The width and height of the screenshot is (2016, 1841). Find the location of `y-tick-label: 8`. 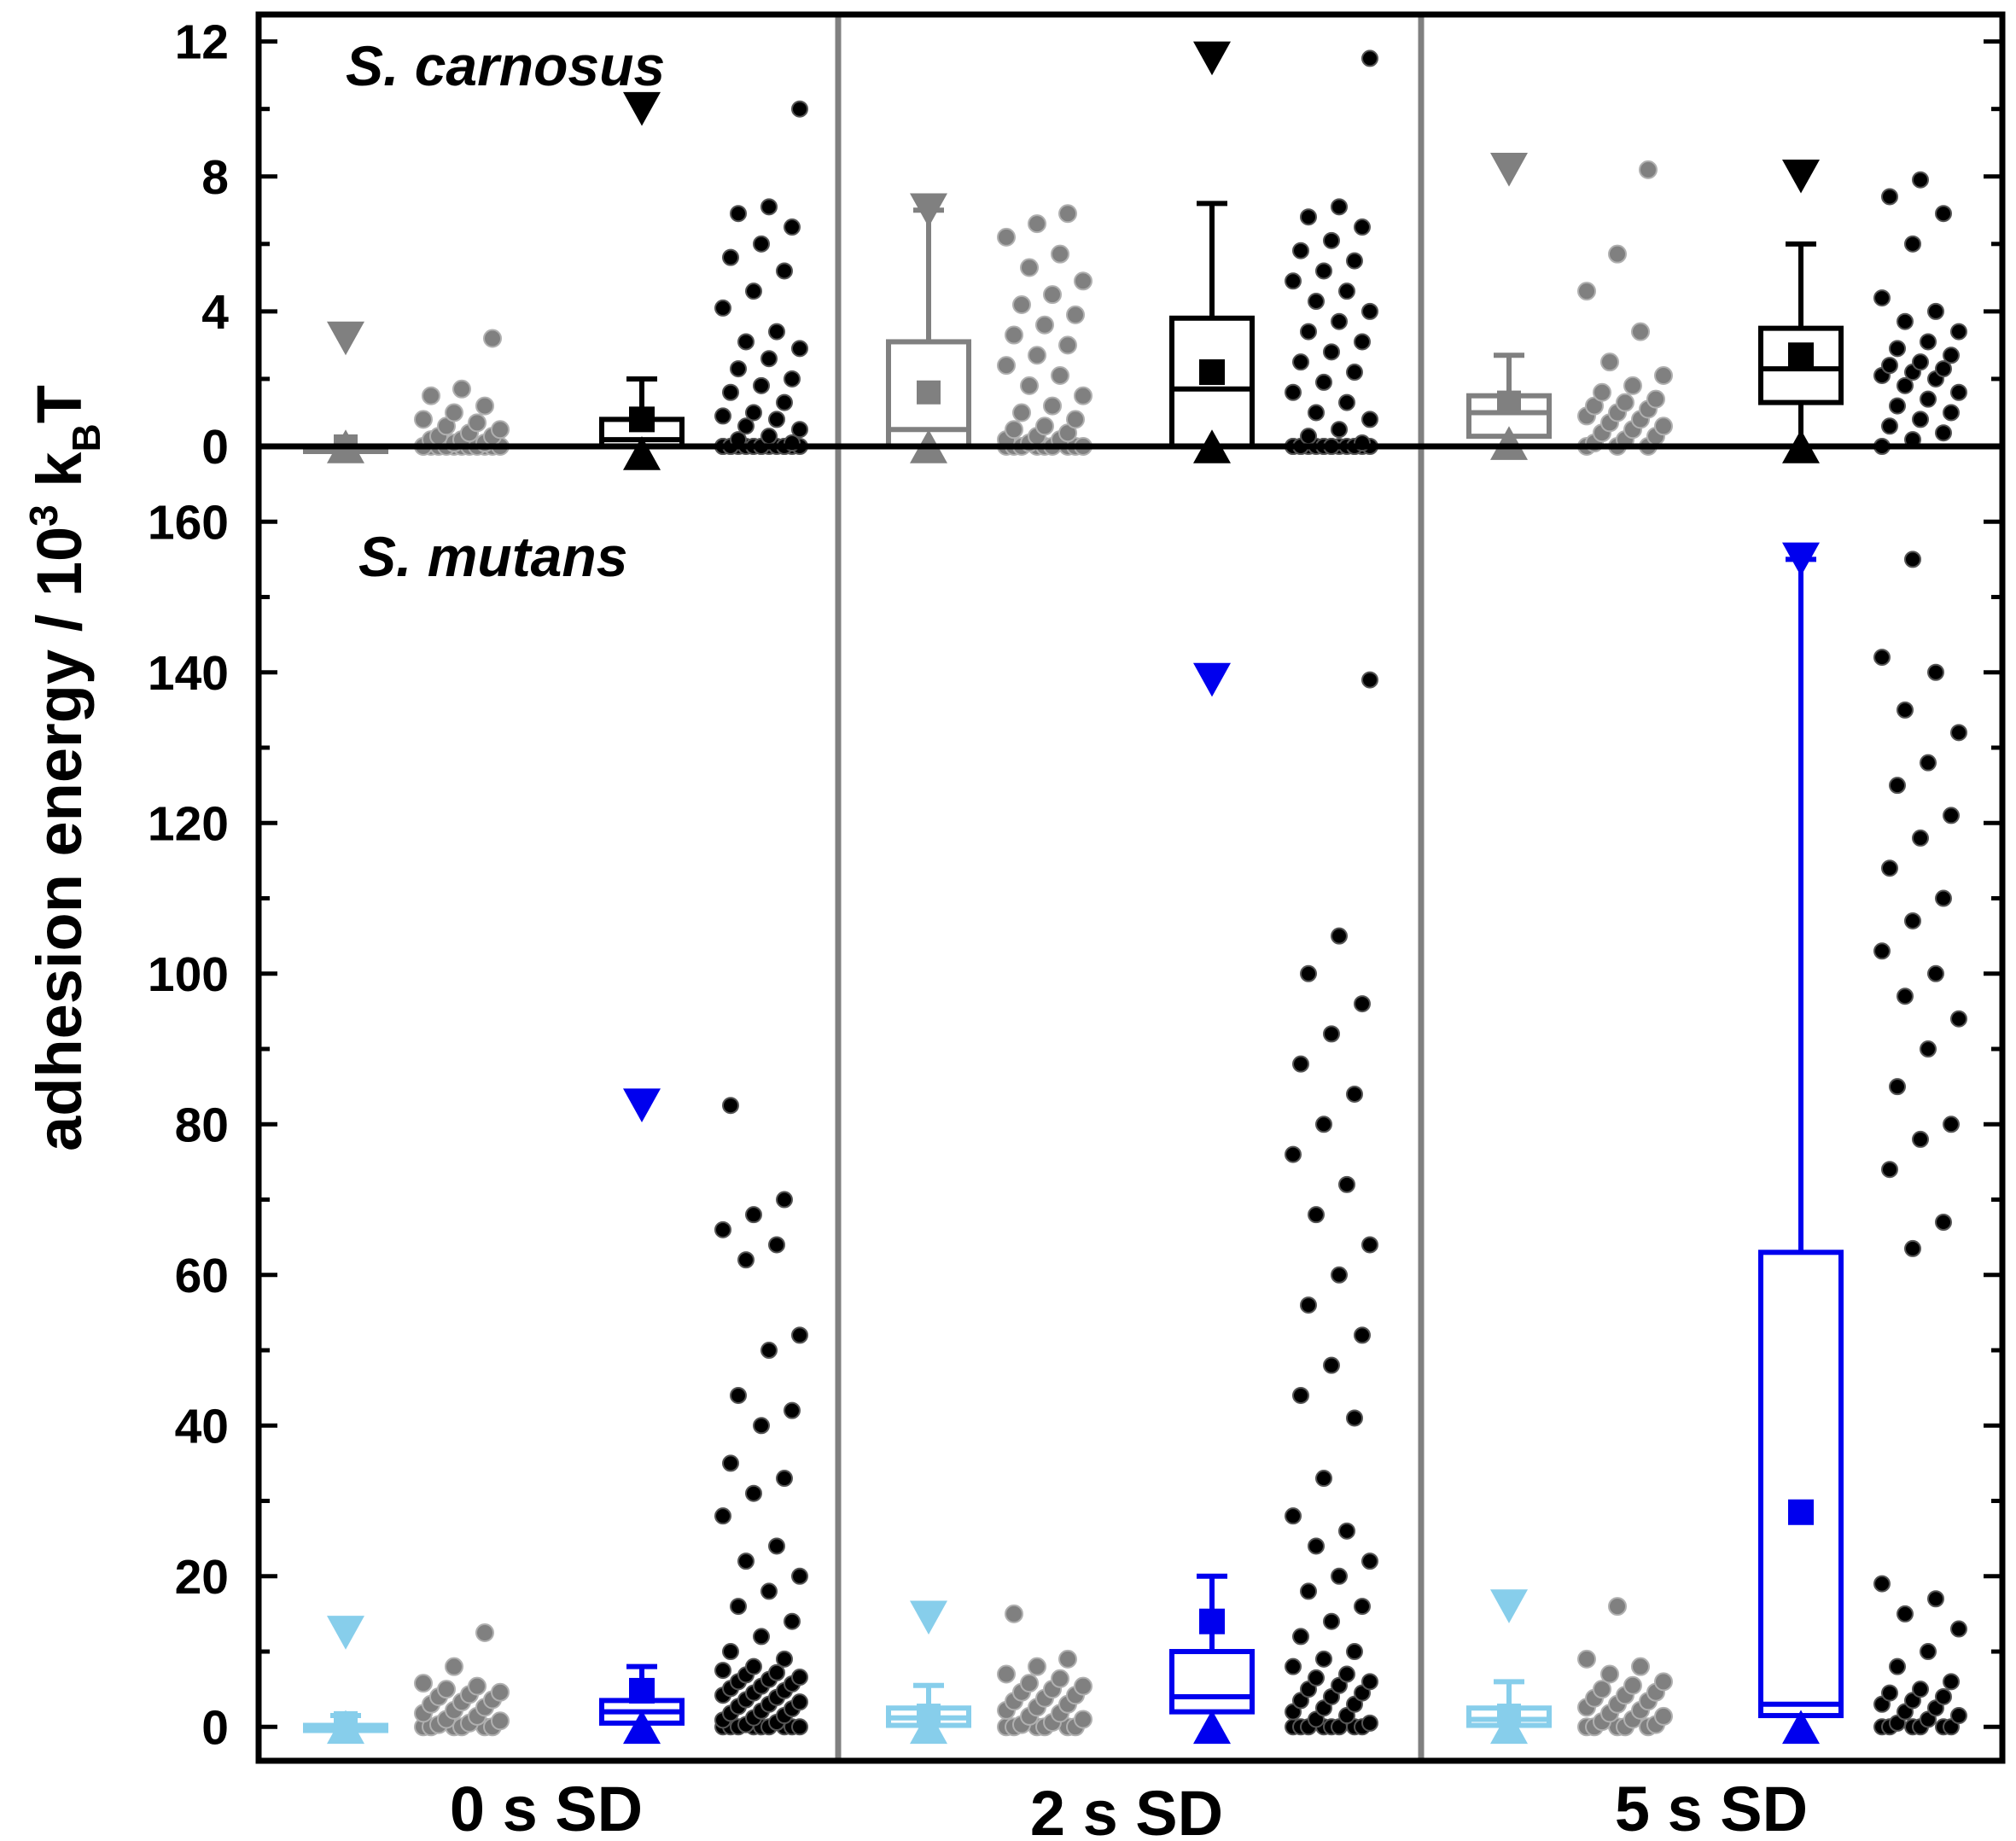

y-tick-label: 8 is located at coordinates (215, 177).